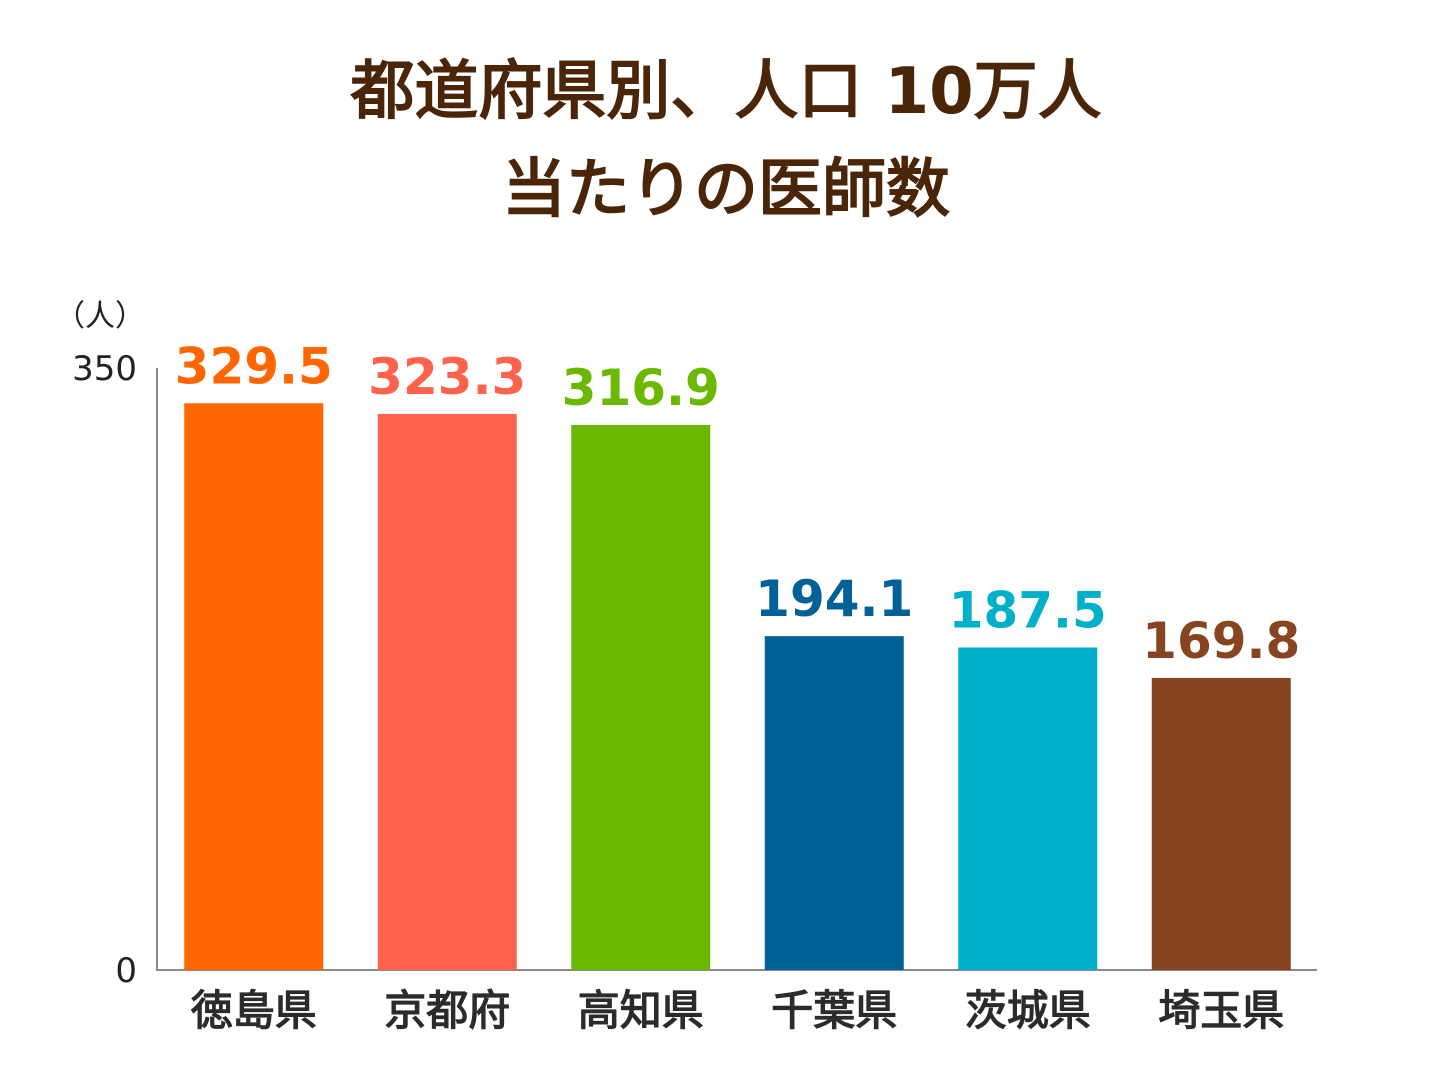 This screenshot has width=1452, height=1089. Describe the element at coordinates (737, 1010) in the screenshot. I see `category-labels: 徳島県 京都府 高知県 千葉県 茨城県 埼玉県` at that location.